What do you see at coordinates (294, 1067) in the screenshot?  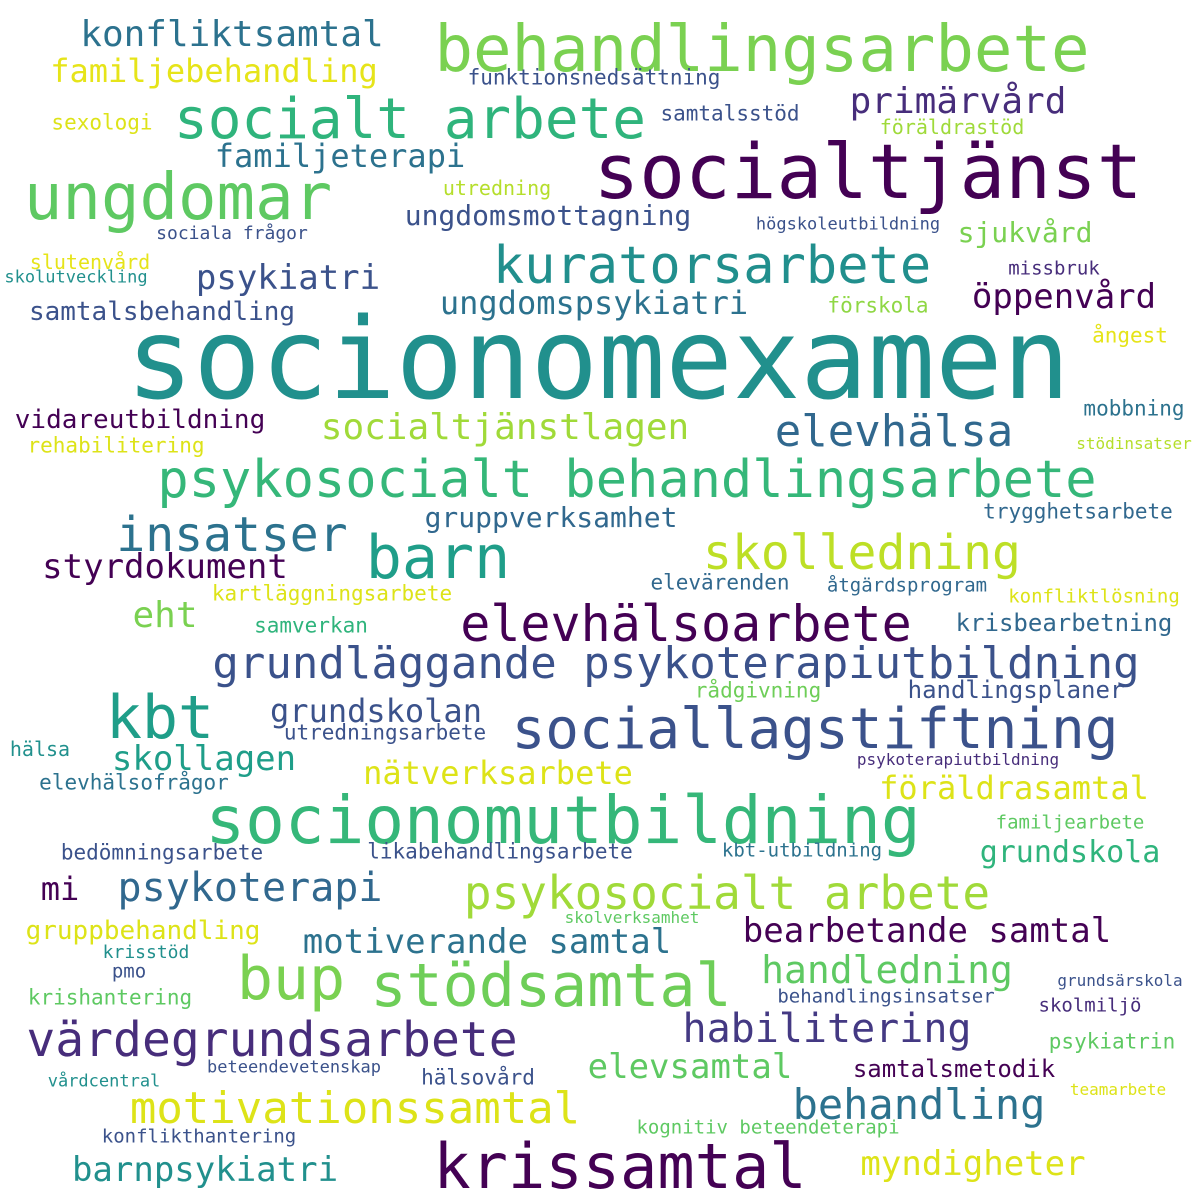 I see `word-beteendevetenskap: beteendevetenskap` at bounding box center [294, 1067].